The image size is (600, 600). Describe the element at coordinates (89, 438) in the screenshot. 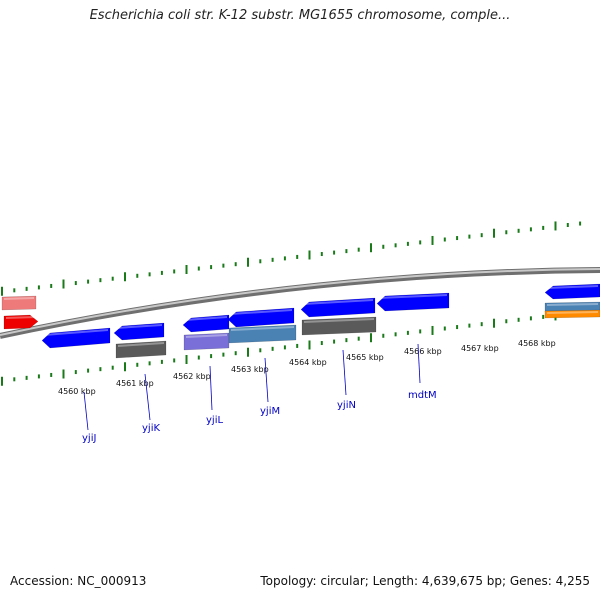

I see `gene-label-yjij: yjiJ` at that location.